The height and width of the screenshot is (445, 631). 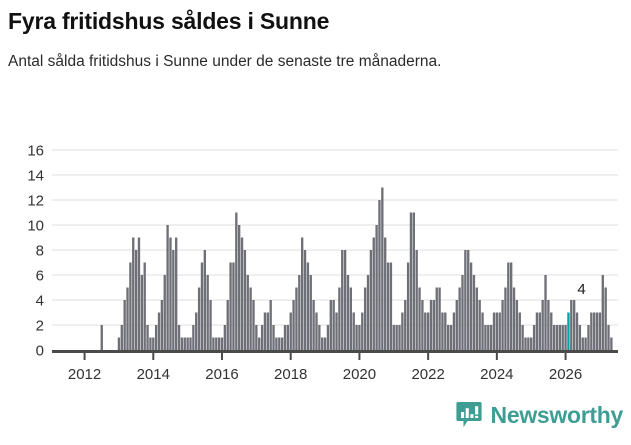 What do you see at coordinates (84, 374) in the screenshot?
I see `x-axis-tick-label: 2012` at bounding box center [84, 374].